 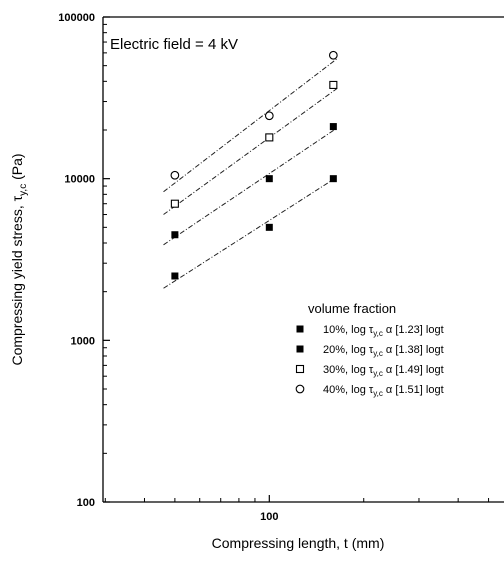 What do you see at coordinates (413, 330) in the screenshot?
I see `legend-entry-suffix: α [1.23] logt` at bounding box center [413, 330].